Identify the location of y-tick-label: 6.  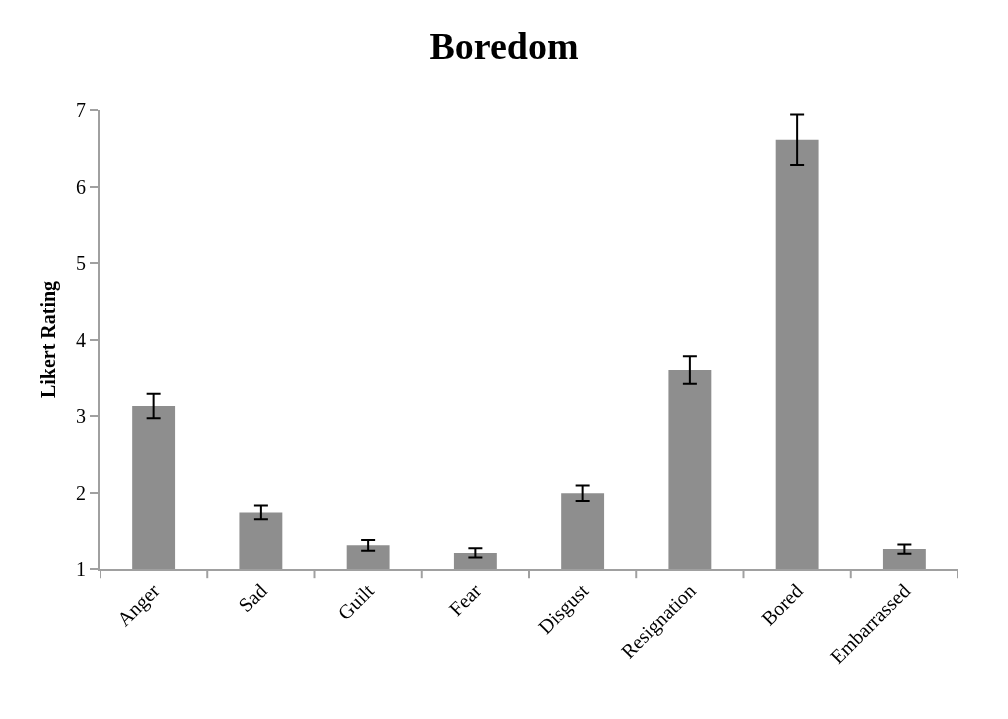
(81, 186).